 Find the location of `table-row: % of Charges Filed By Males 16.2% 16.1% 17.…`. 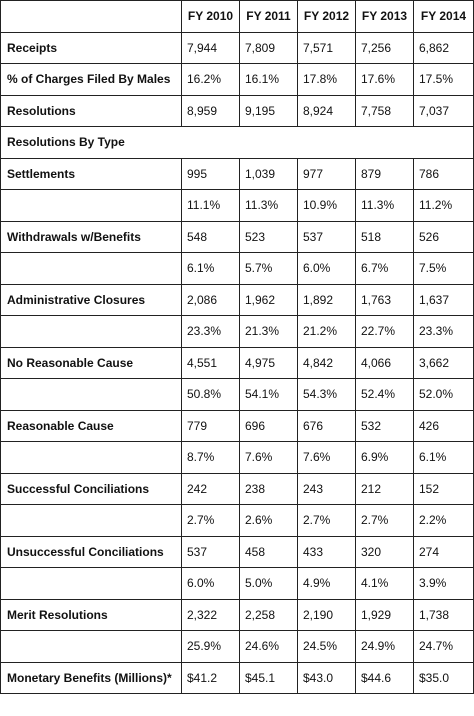

table-row: % of Charges Filed By Males 16.2% 16.1% 17.… is located at coordinates (237, 79).